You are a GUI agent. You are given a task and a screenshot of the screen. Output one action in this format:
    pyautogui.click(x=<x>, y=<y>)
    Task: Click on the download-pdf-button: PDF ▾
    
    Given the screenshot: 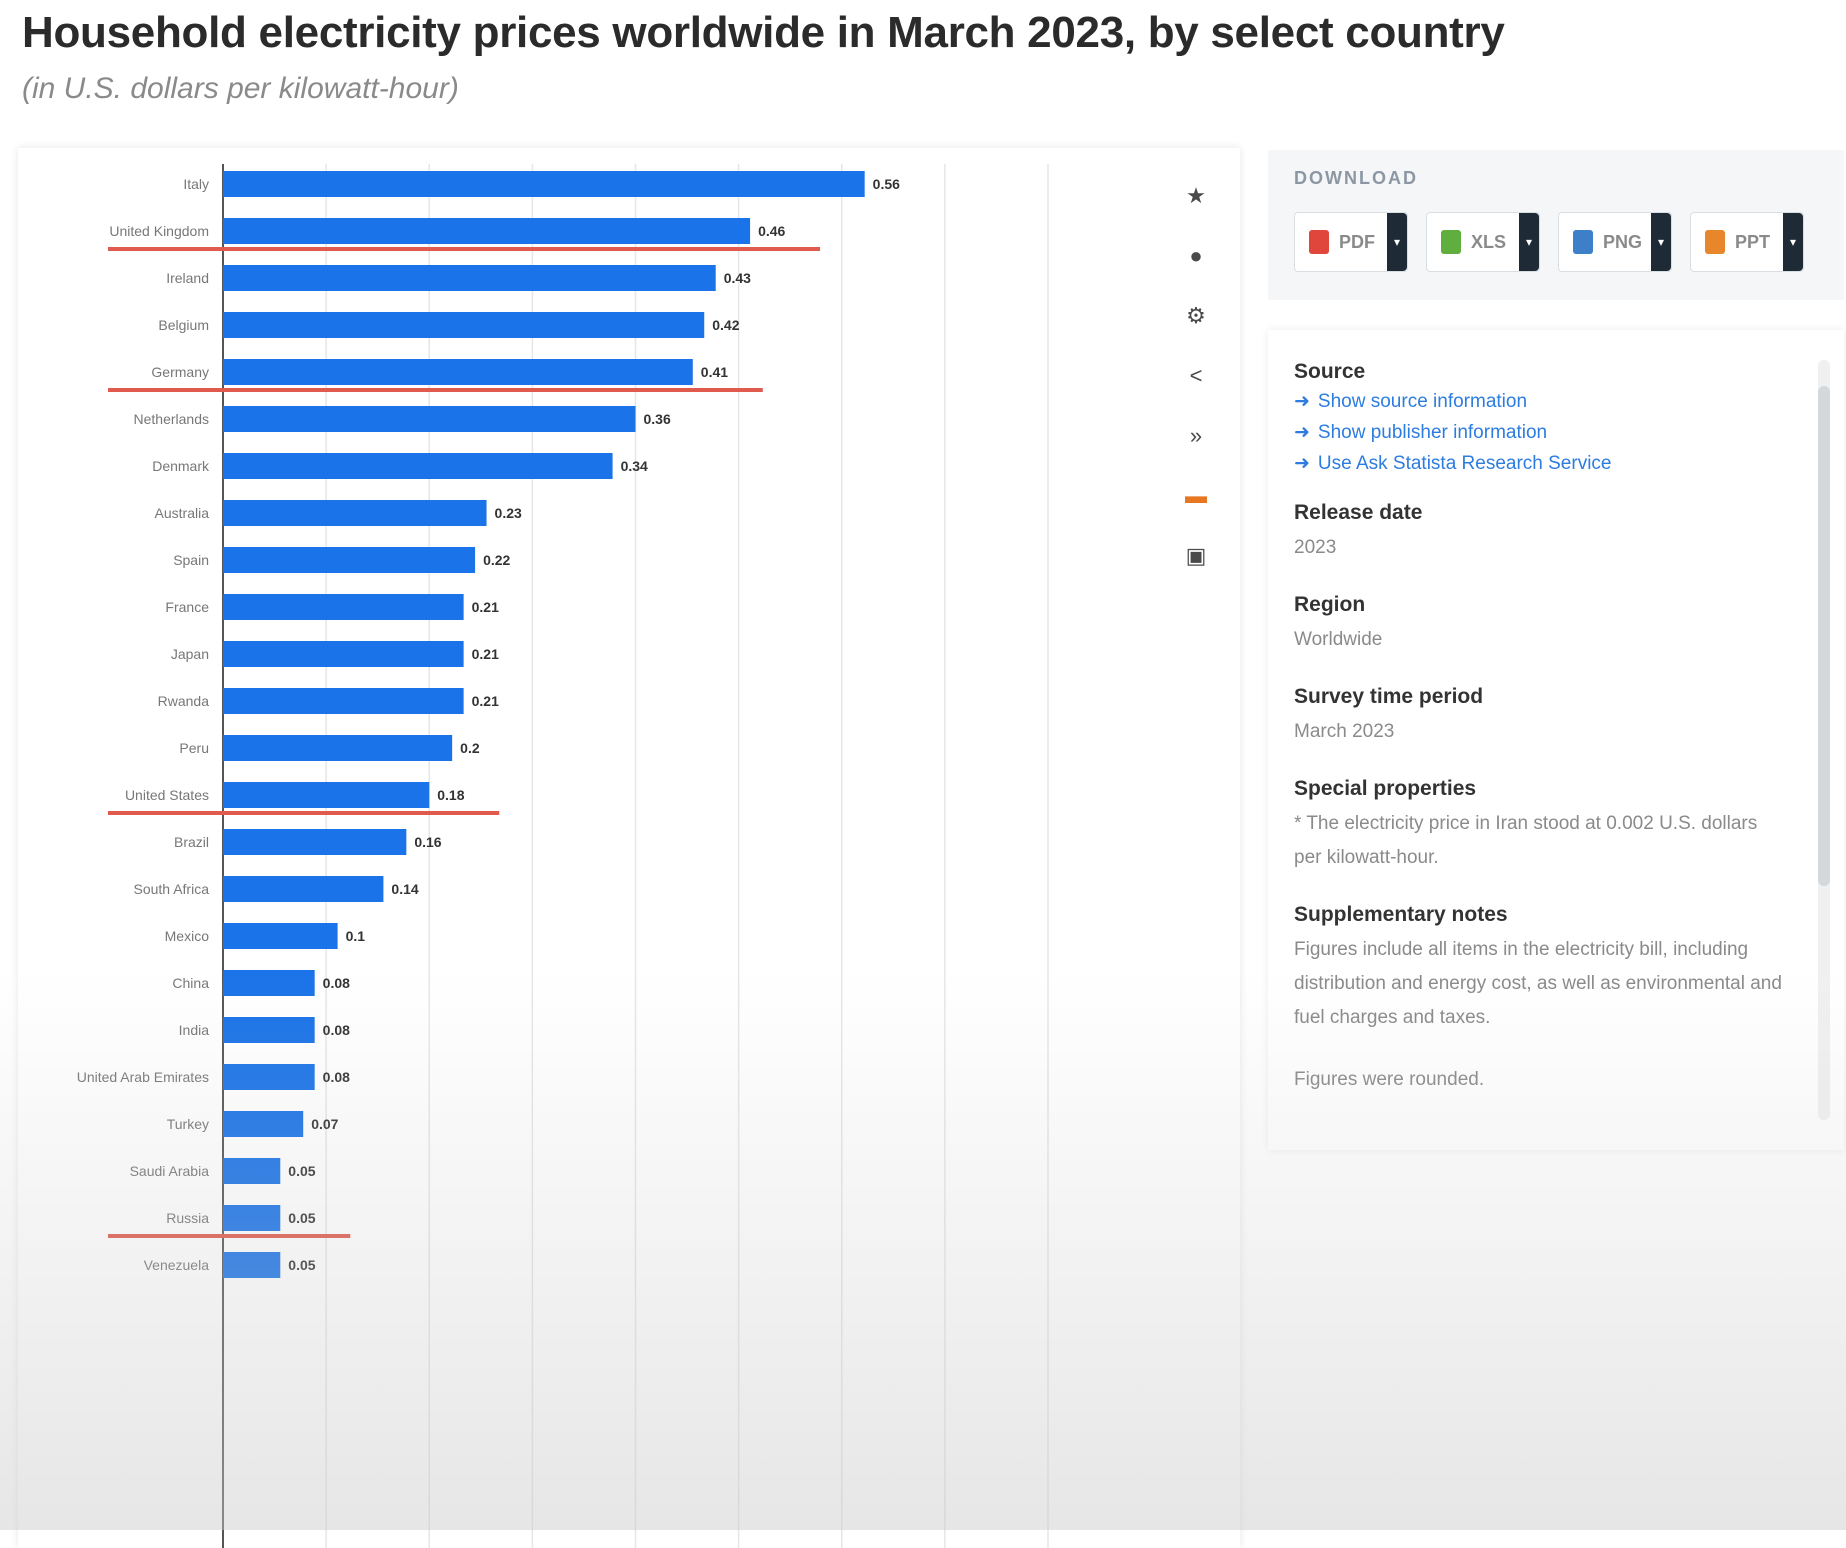 What is the action you would take?
    pyautogui.click(x=1351, y=242)
    